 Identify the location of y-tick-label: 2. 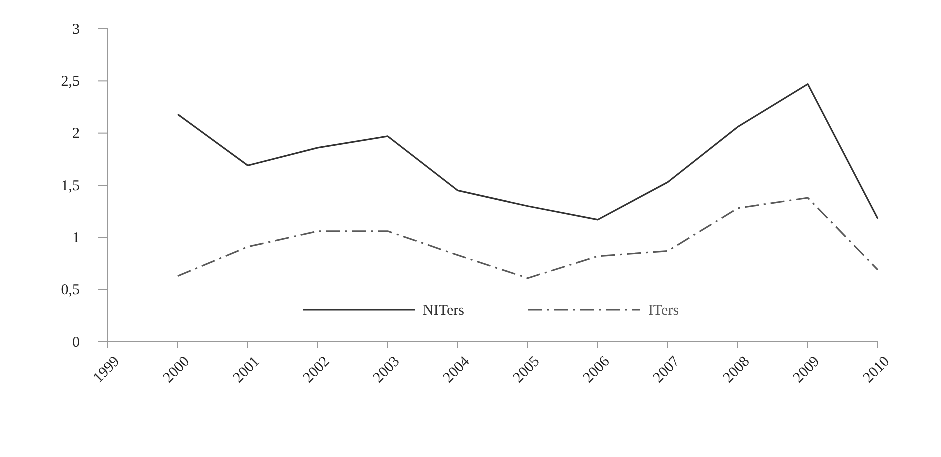
(76, 134).